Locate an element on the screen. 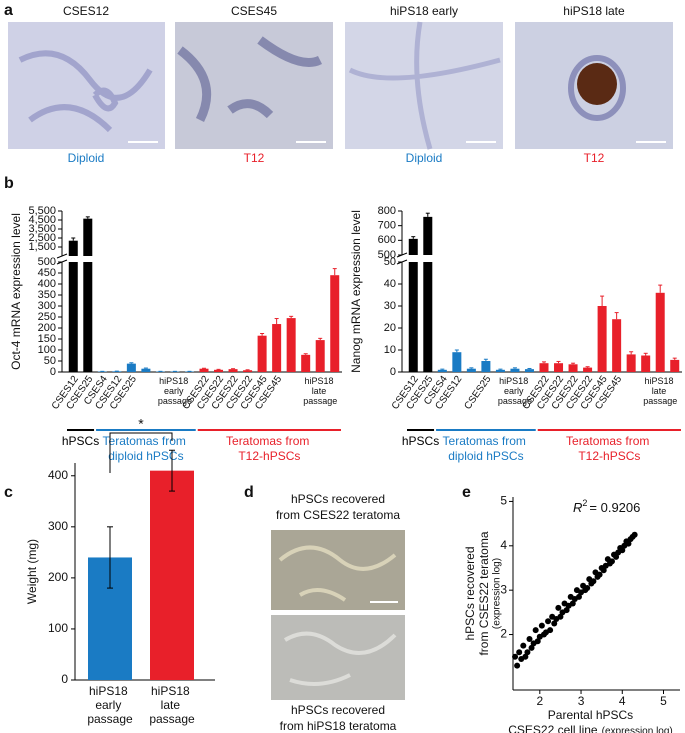 This screenshot has height=733, width=685. y-tick-label: 5 is located at coordinates (503, 501).